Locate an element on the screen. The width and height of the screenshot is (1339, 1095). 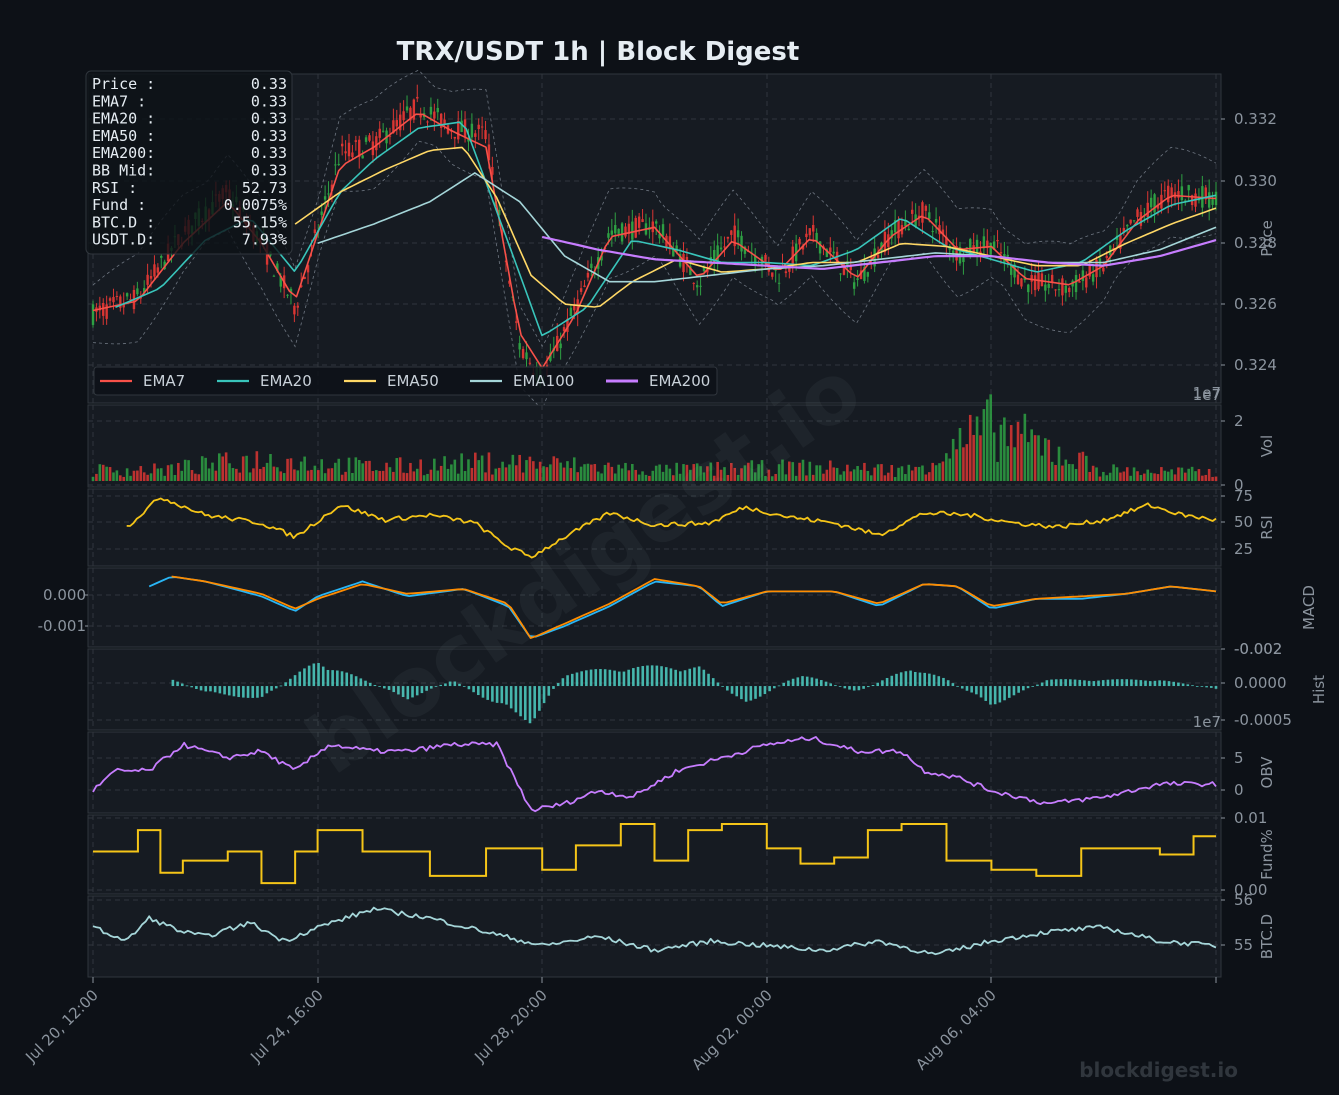
info-label: BB Mid: is located at coordinates (123, 171).